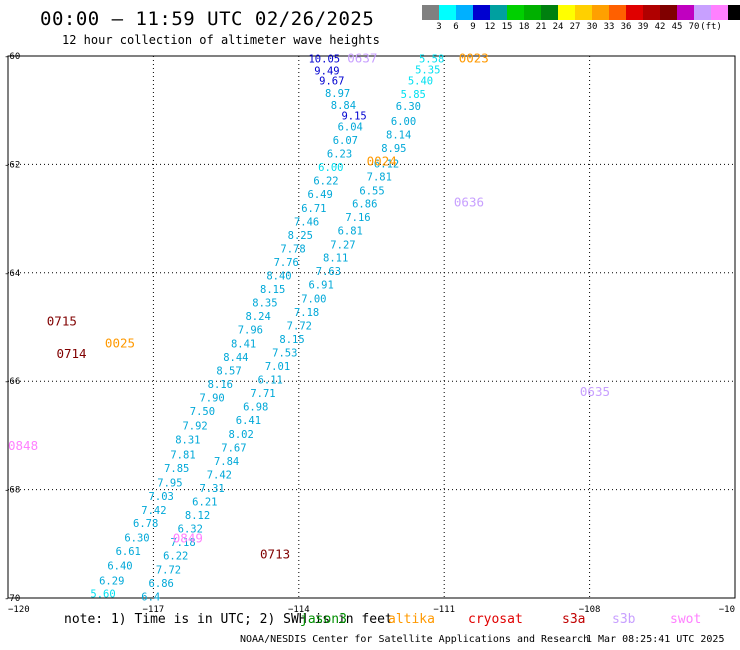 The height and width of the screenshot is (650, 740). What do you see at coordinates (711, 27) in the screenshot?
I see `legend-label: (ft)` at bounding box center [711, 27].